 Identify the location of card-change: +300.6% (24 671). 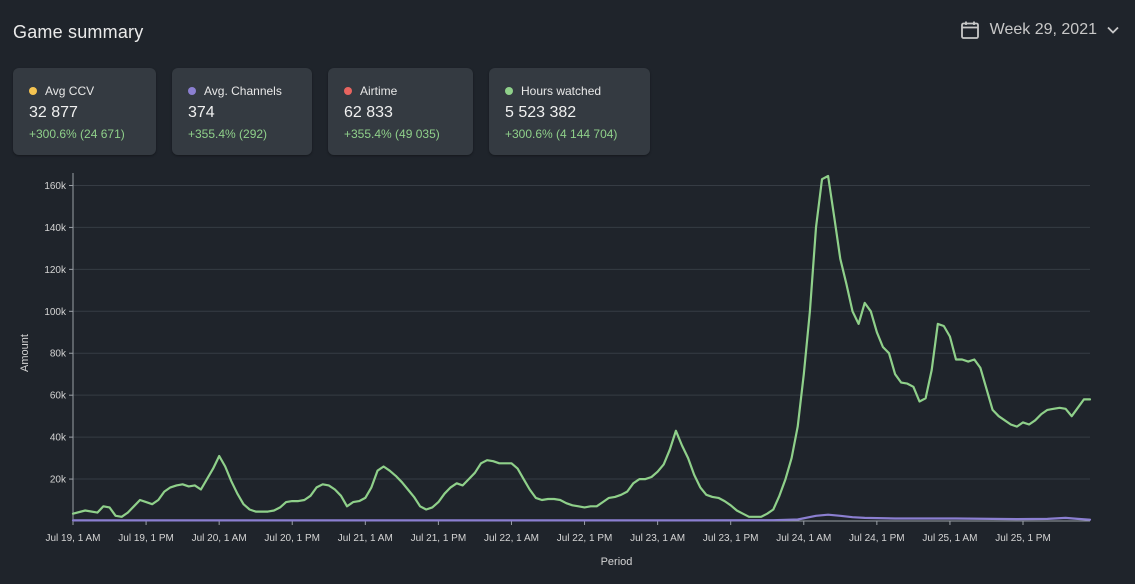
(77, 134).